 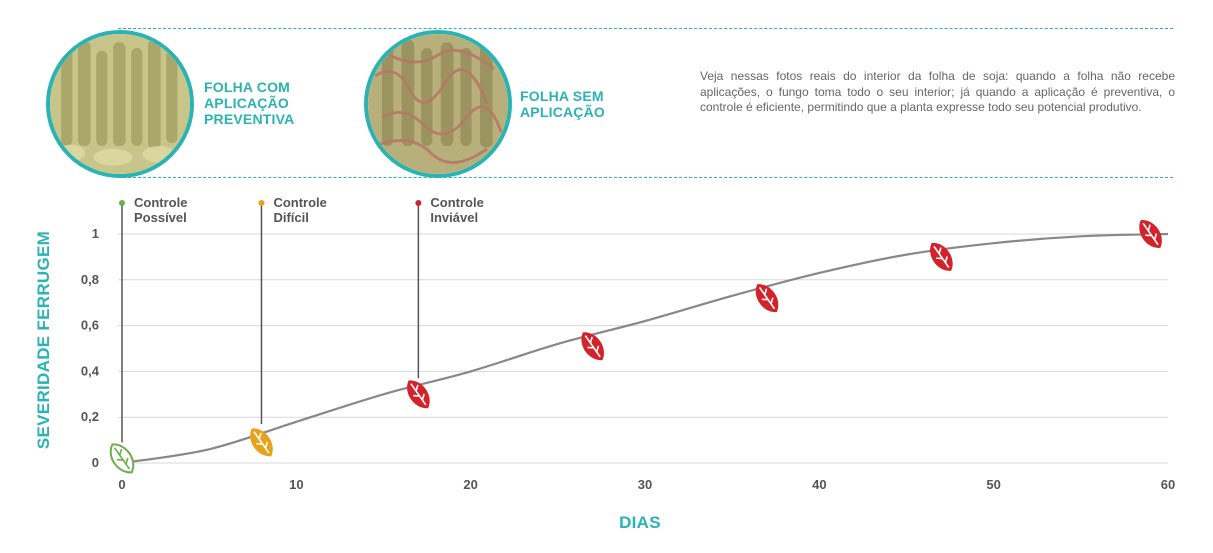 What do you see at coordinates (249, 119) in the screenshot?
I see `label-line: PREVENTIVA` at bounding box center [249, 119].